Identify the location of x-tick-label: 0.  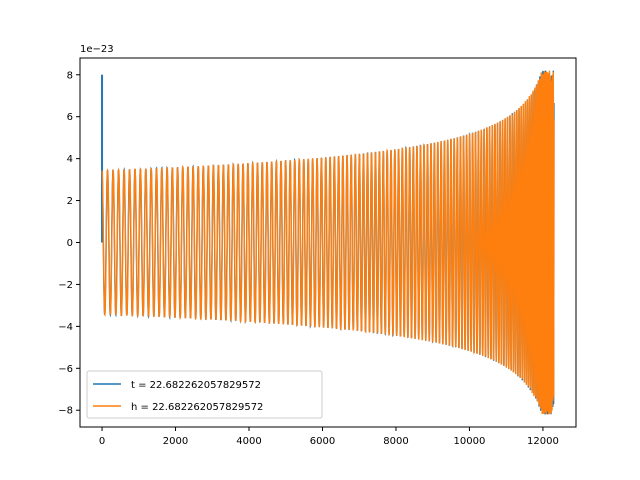
(102, 441).